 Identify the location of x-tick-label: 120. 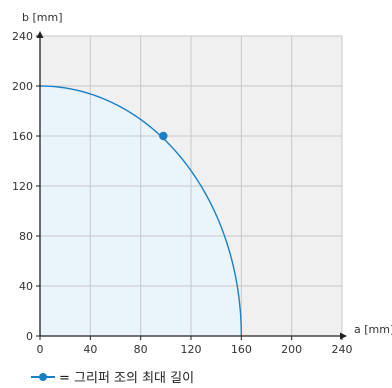
(191, 349).